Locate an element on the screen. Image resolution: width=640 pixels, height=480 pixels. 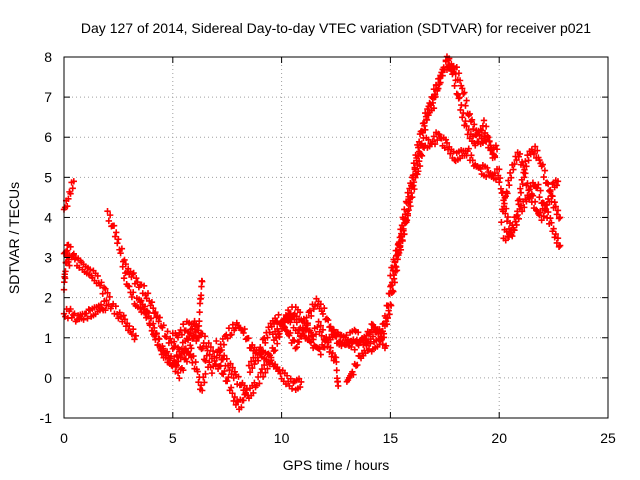
series-track-m is located at coordinates (439, 196).